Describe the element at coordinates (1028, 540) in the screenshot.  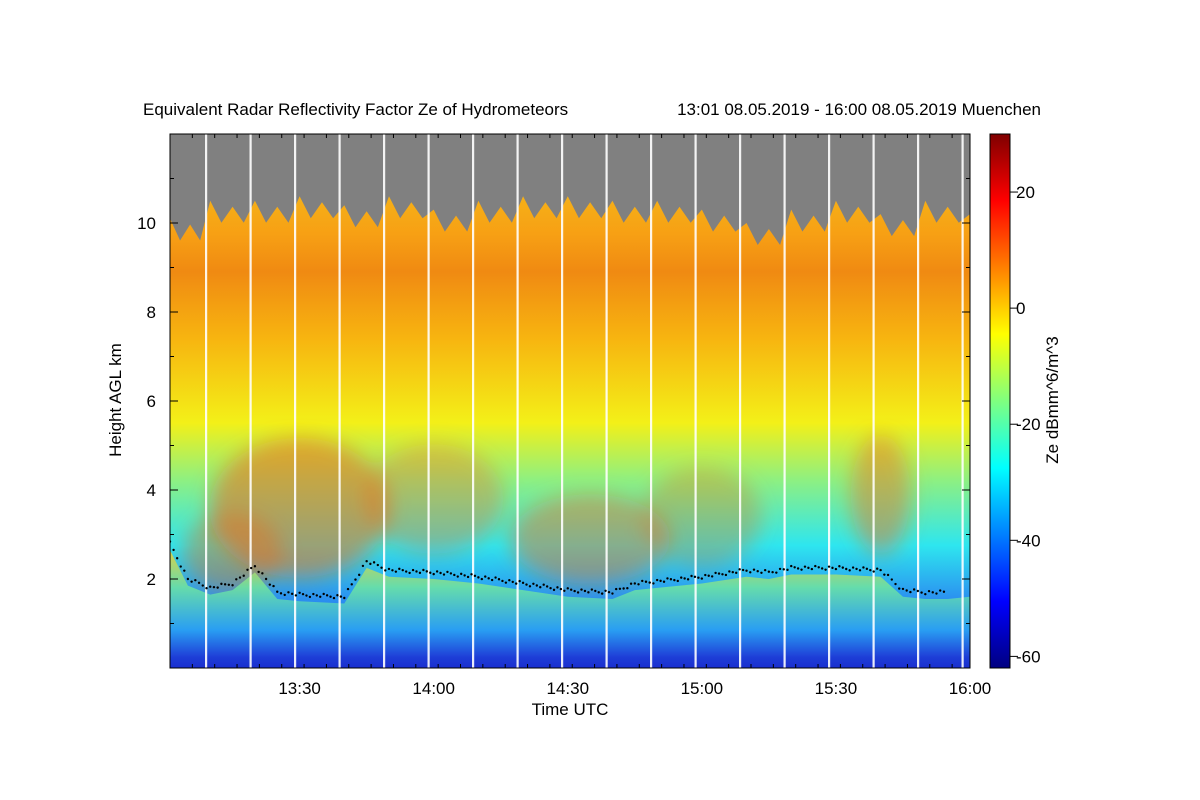
I see `colorbar-tick-label: -40` at that location.